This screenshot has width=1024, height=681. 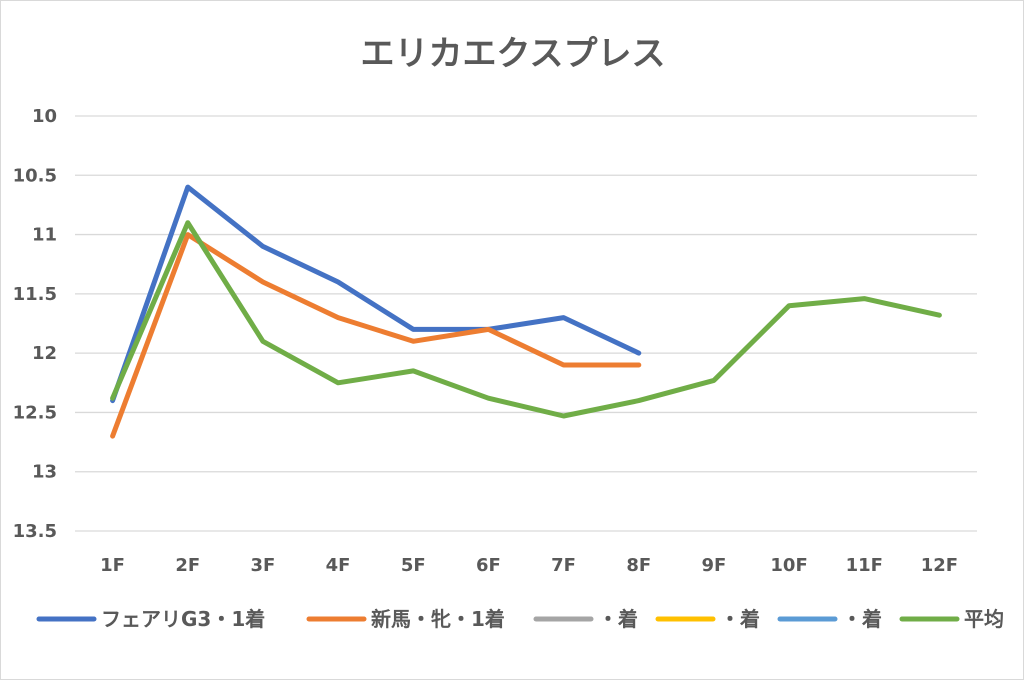 I want to click on y-axis-ticks: 10 10.5 11 11.5 12 12.5 13 13.5, so click(x=35, y=324).